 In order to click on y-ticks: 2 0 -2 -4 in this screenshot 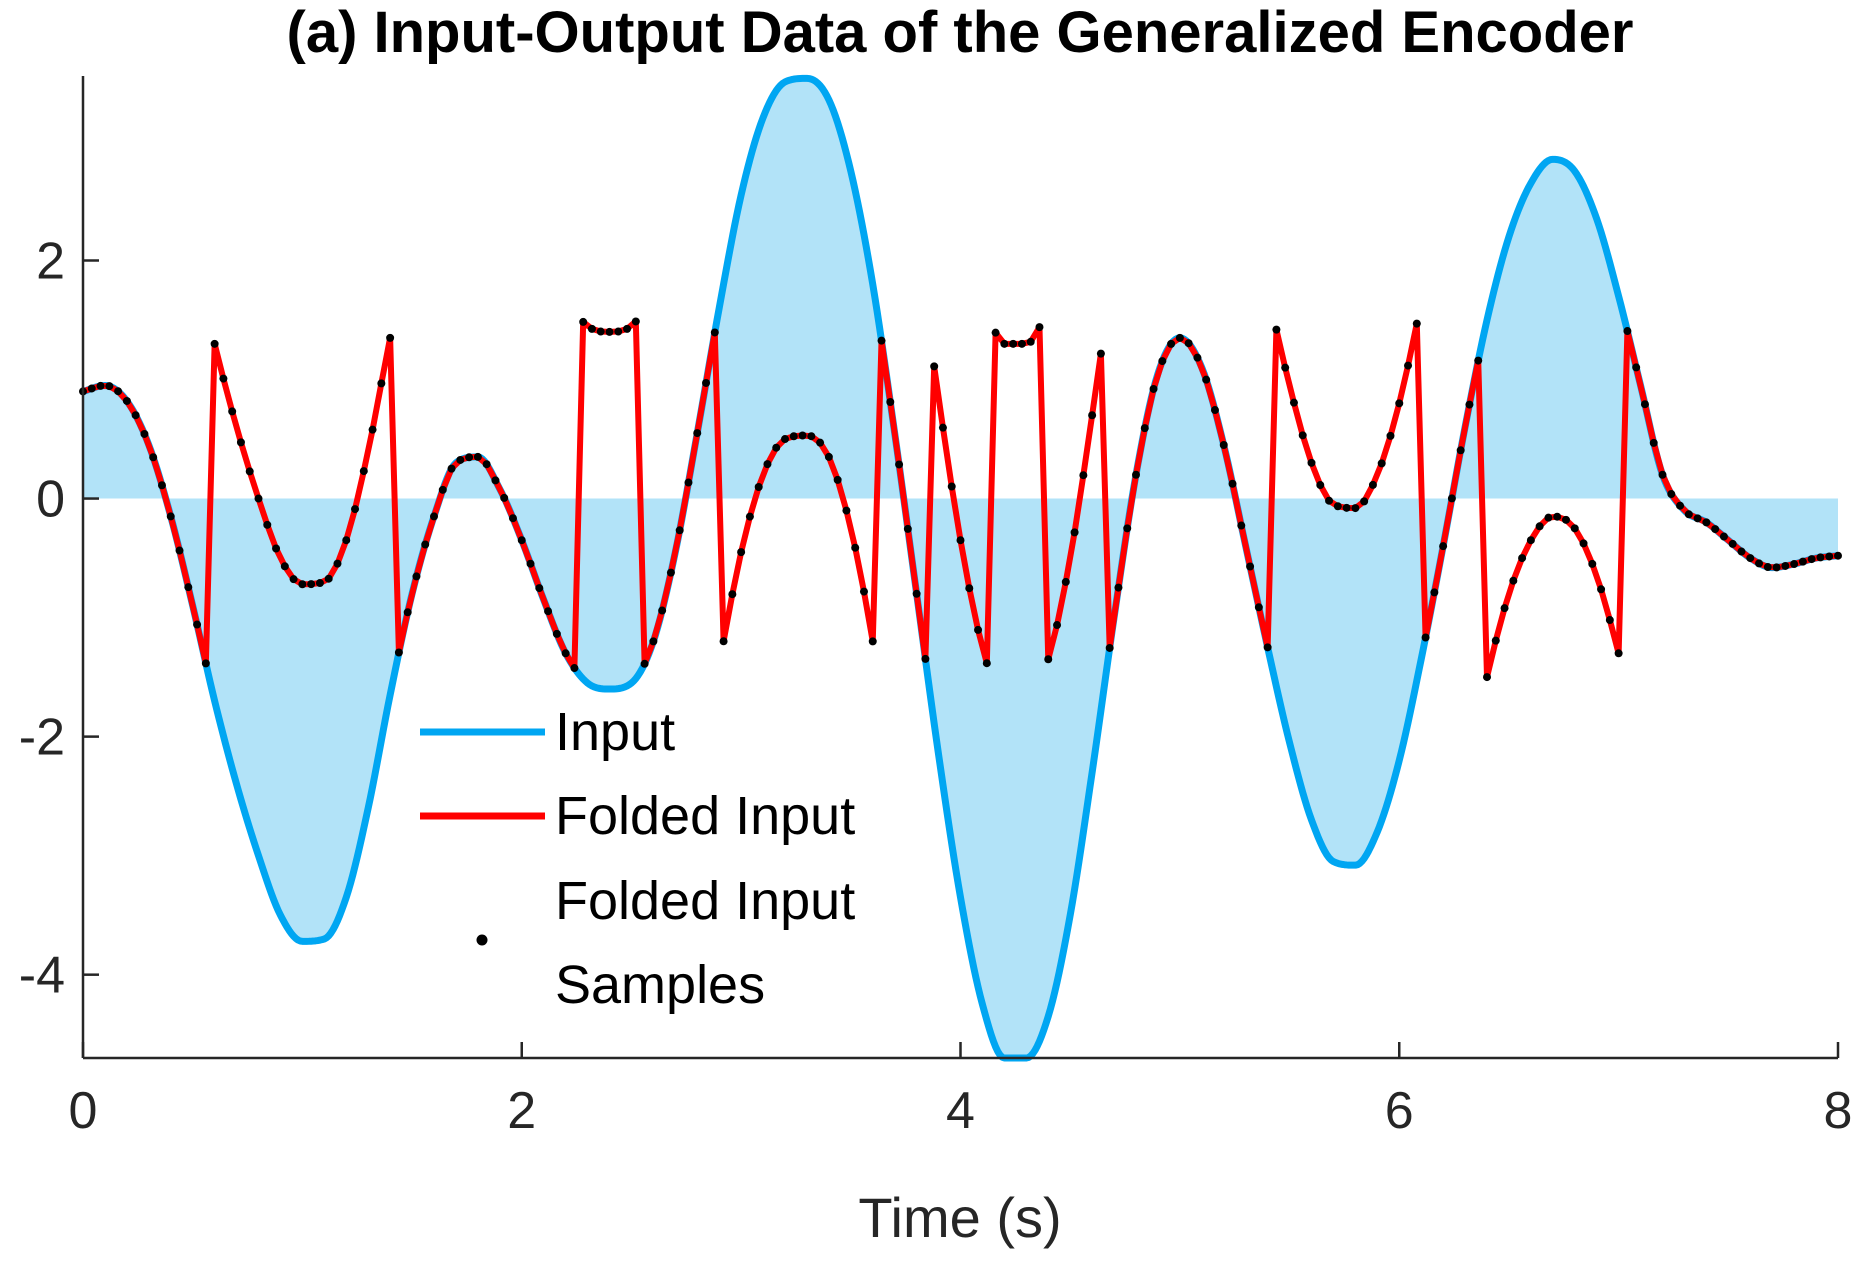, I will do `click(59, 618)`.